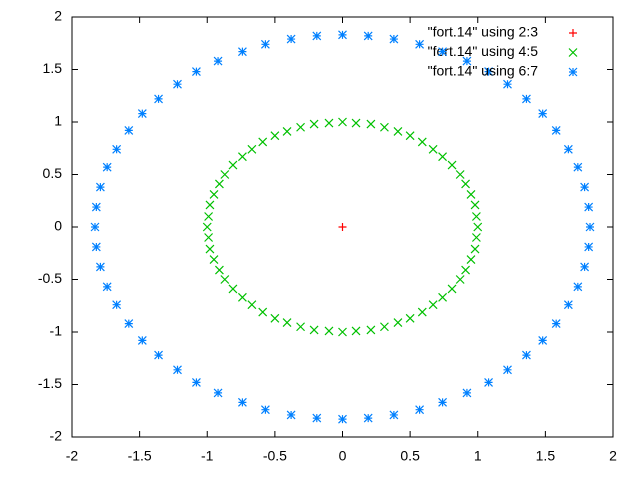  Describe the element at coordinates (207, 456) in the screenshot. I see `x-tick-label: -1` at that location.